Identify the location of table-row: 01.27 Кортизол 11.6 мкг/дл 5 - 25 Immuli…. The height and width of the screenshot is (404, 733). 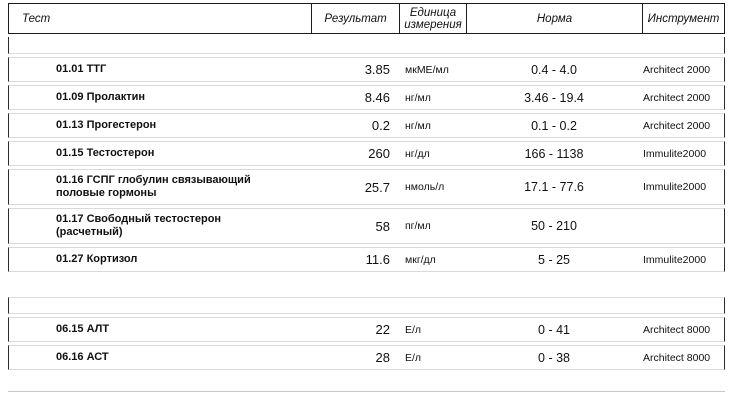
(366, 259).